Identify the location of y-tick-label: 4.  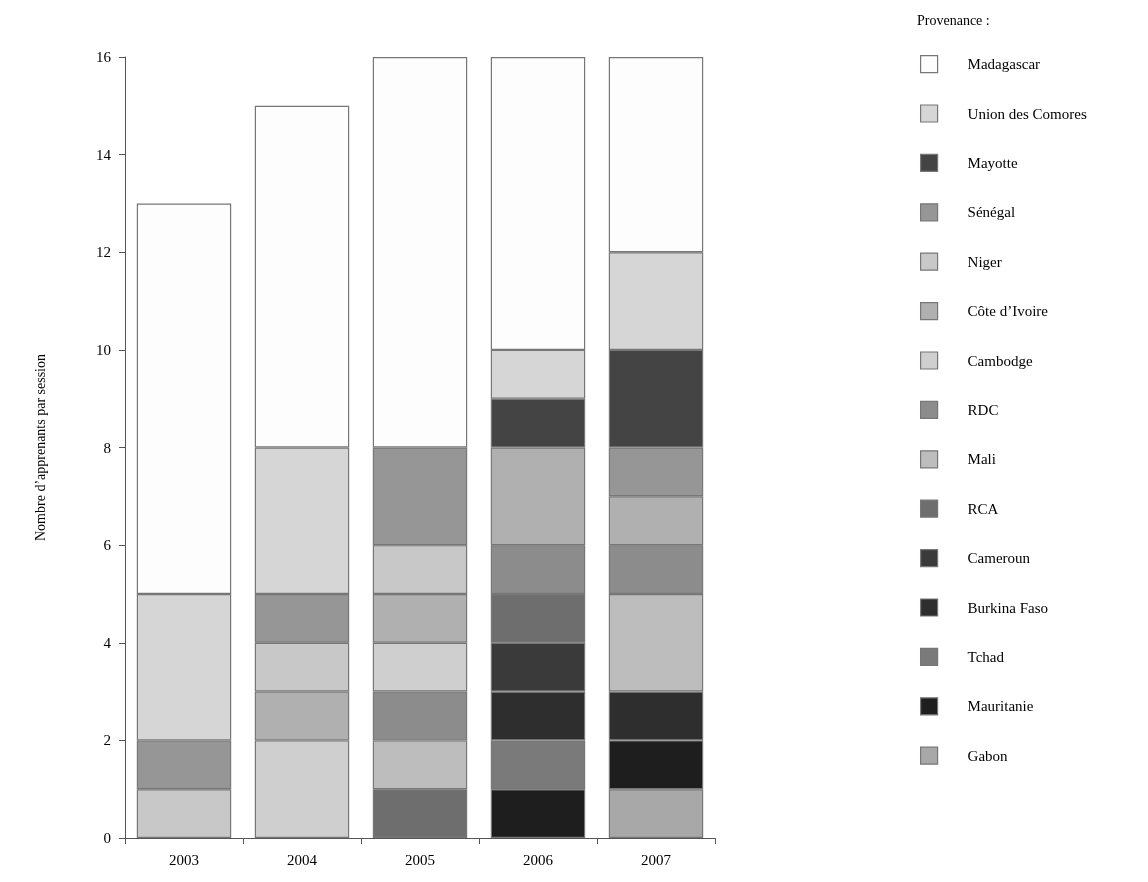
(107, 642).